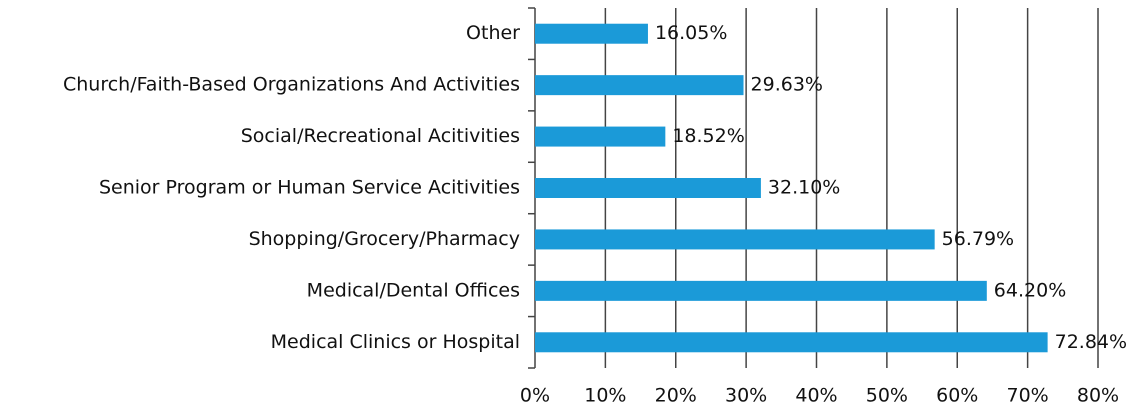 This screenshot has width=1147, height=415. What do you see at coordinates (1091, 342) in the screenshot?
I see `data-label: 72.84%` at bounding box center [1091, 342].